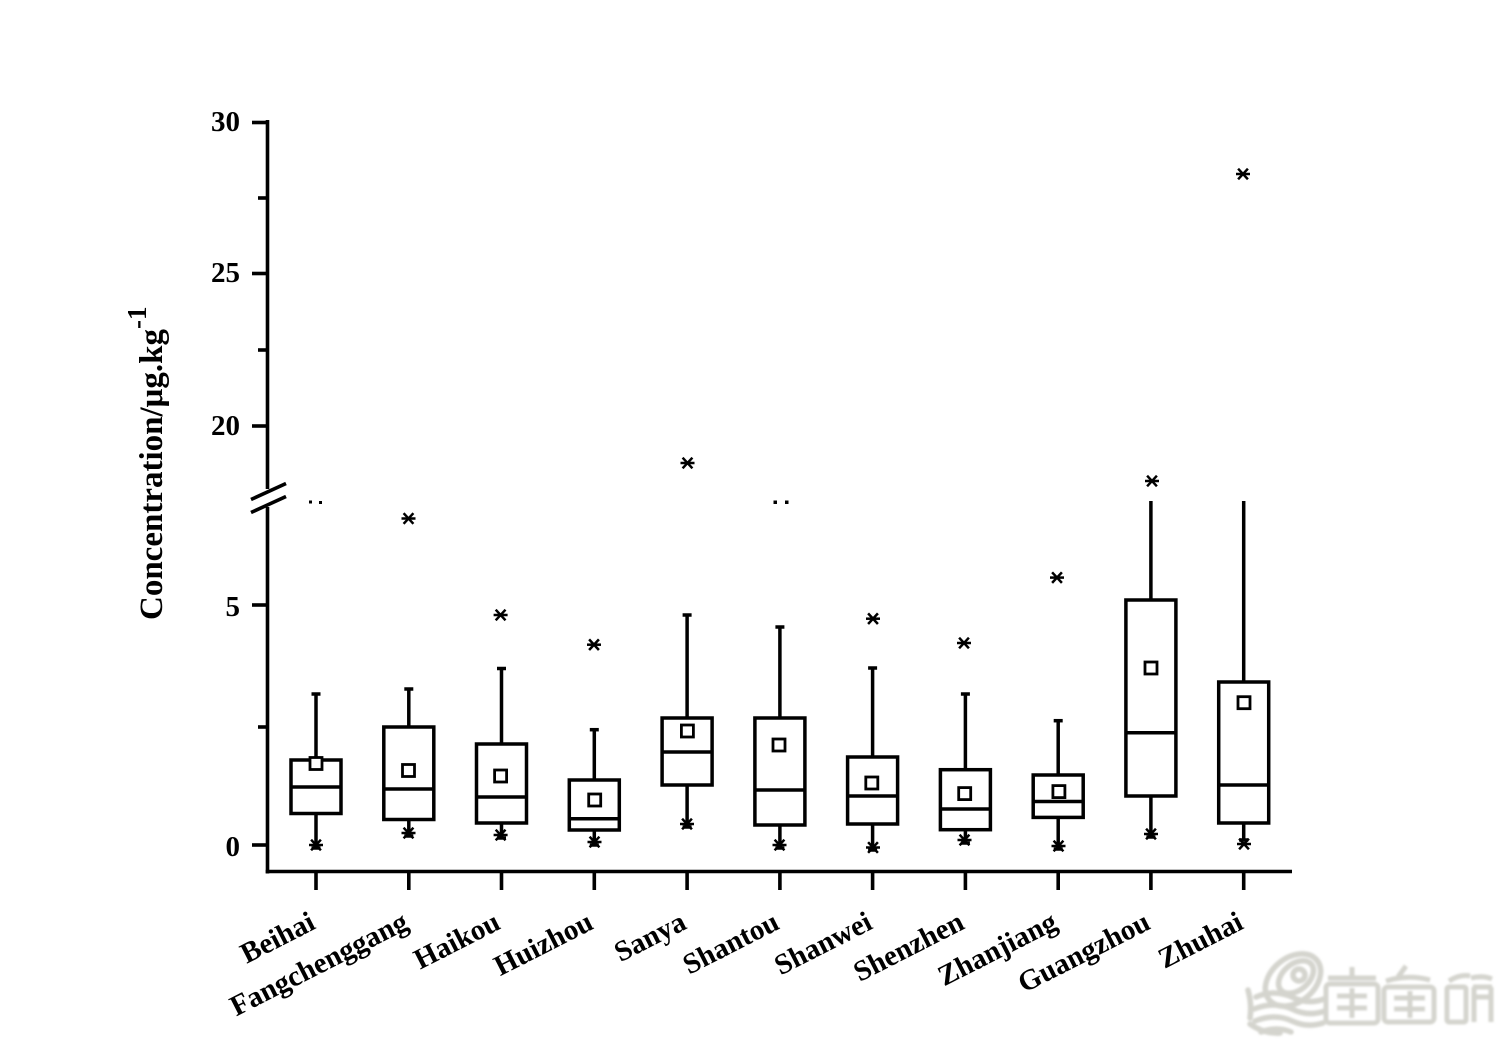  I want to click on svg-text: 5, so click(233, 607).